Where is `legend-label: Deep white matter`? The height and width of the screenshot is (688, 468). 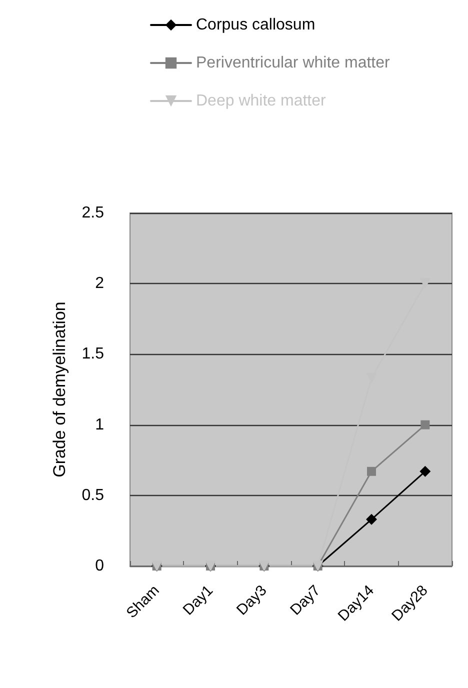 legend-label: Deep white matter is located at coordinates (261, 101).